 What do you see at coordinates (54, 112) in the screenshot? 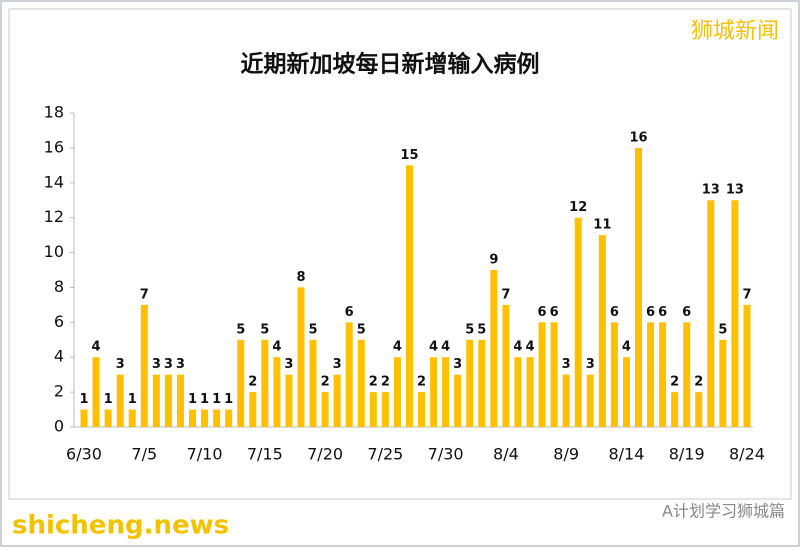
I see `y-tick-label: 18` at bounding box center [54, 112].